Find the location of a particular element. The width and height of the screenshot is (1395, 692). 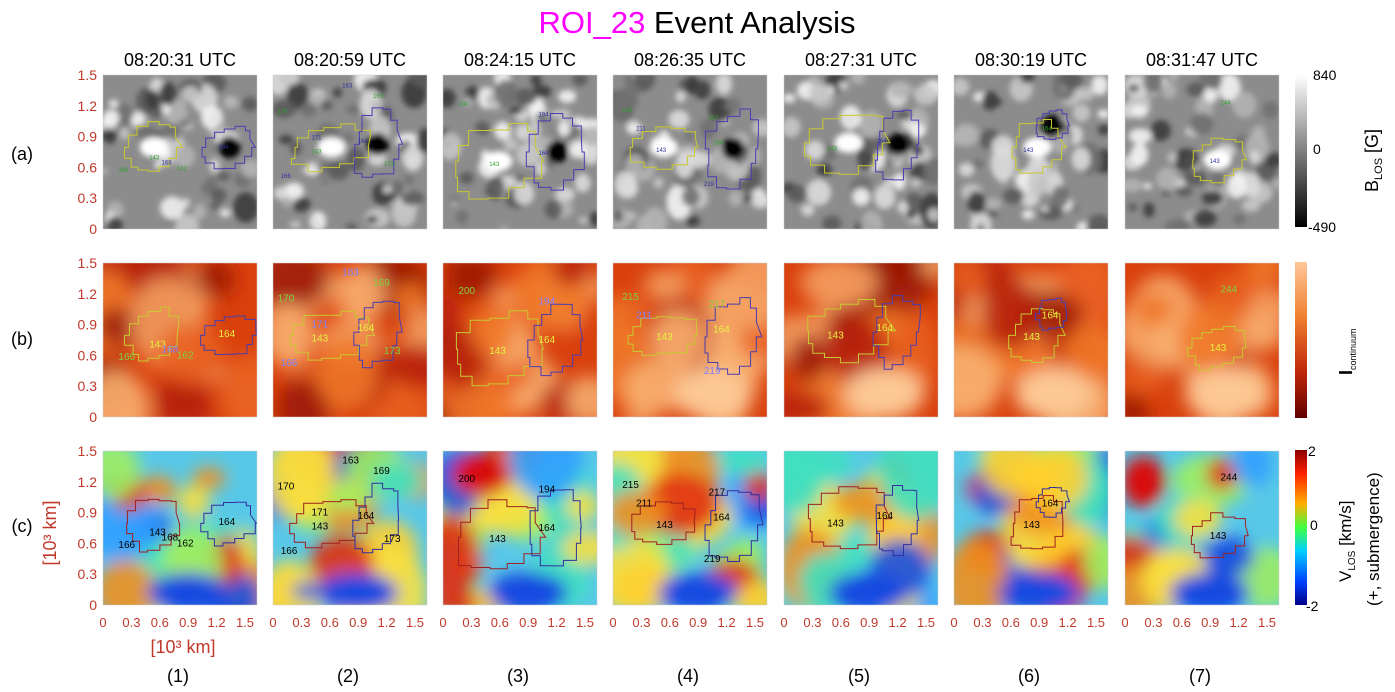

panel-image: 200 194 143 164 is located at coordinates (520, 528).